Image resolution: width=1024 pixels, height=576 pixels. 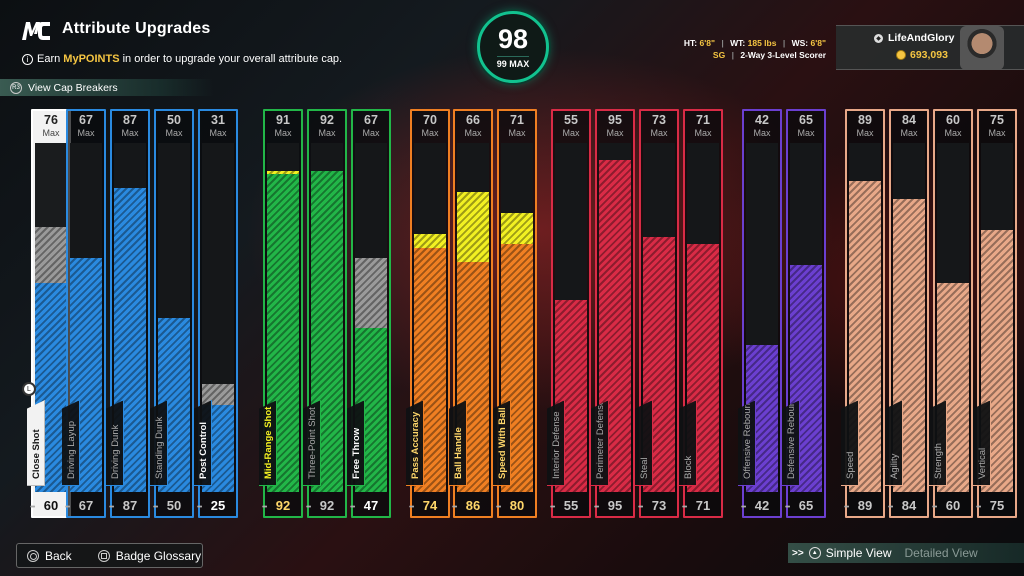 What do you see at coordinates (513, 38) in the screenshot?
I see `overall-rating: 98` at bounding box center [513, 38].